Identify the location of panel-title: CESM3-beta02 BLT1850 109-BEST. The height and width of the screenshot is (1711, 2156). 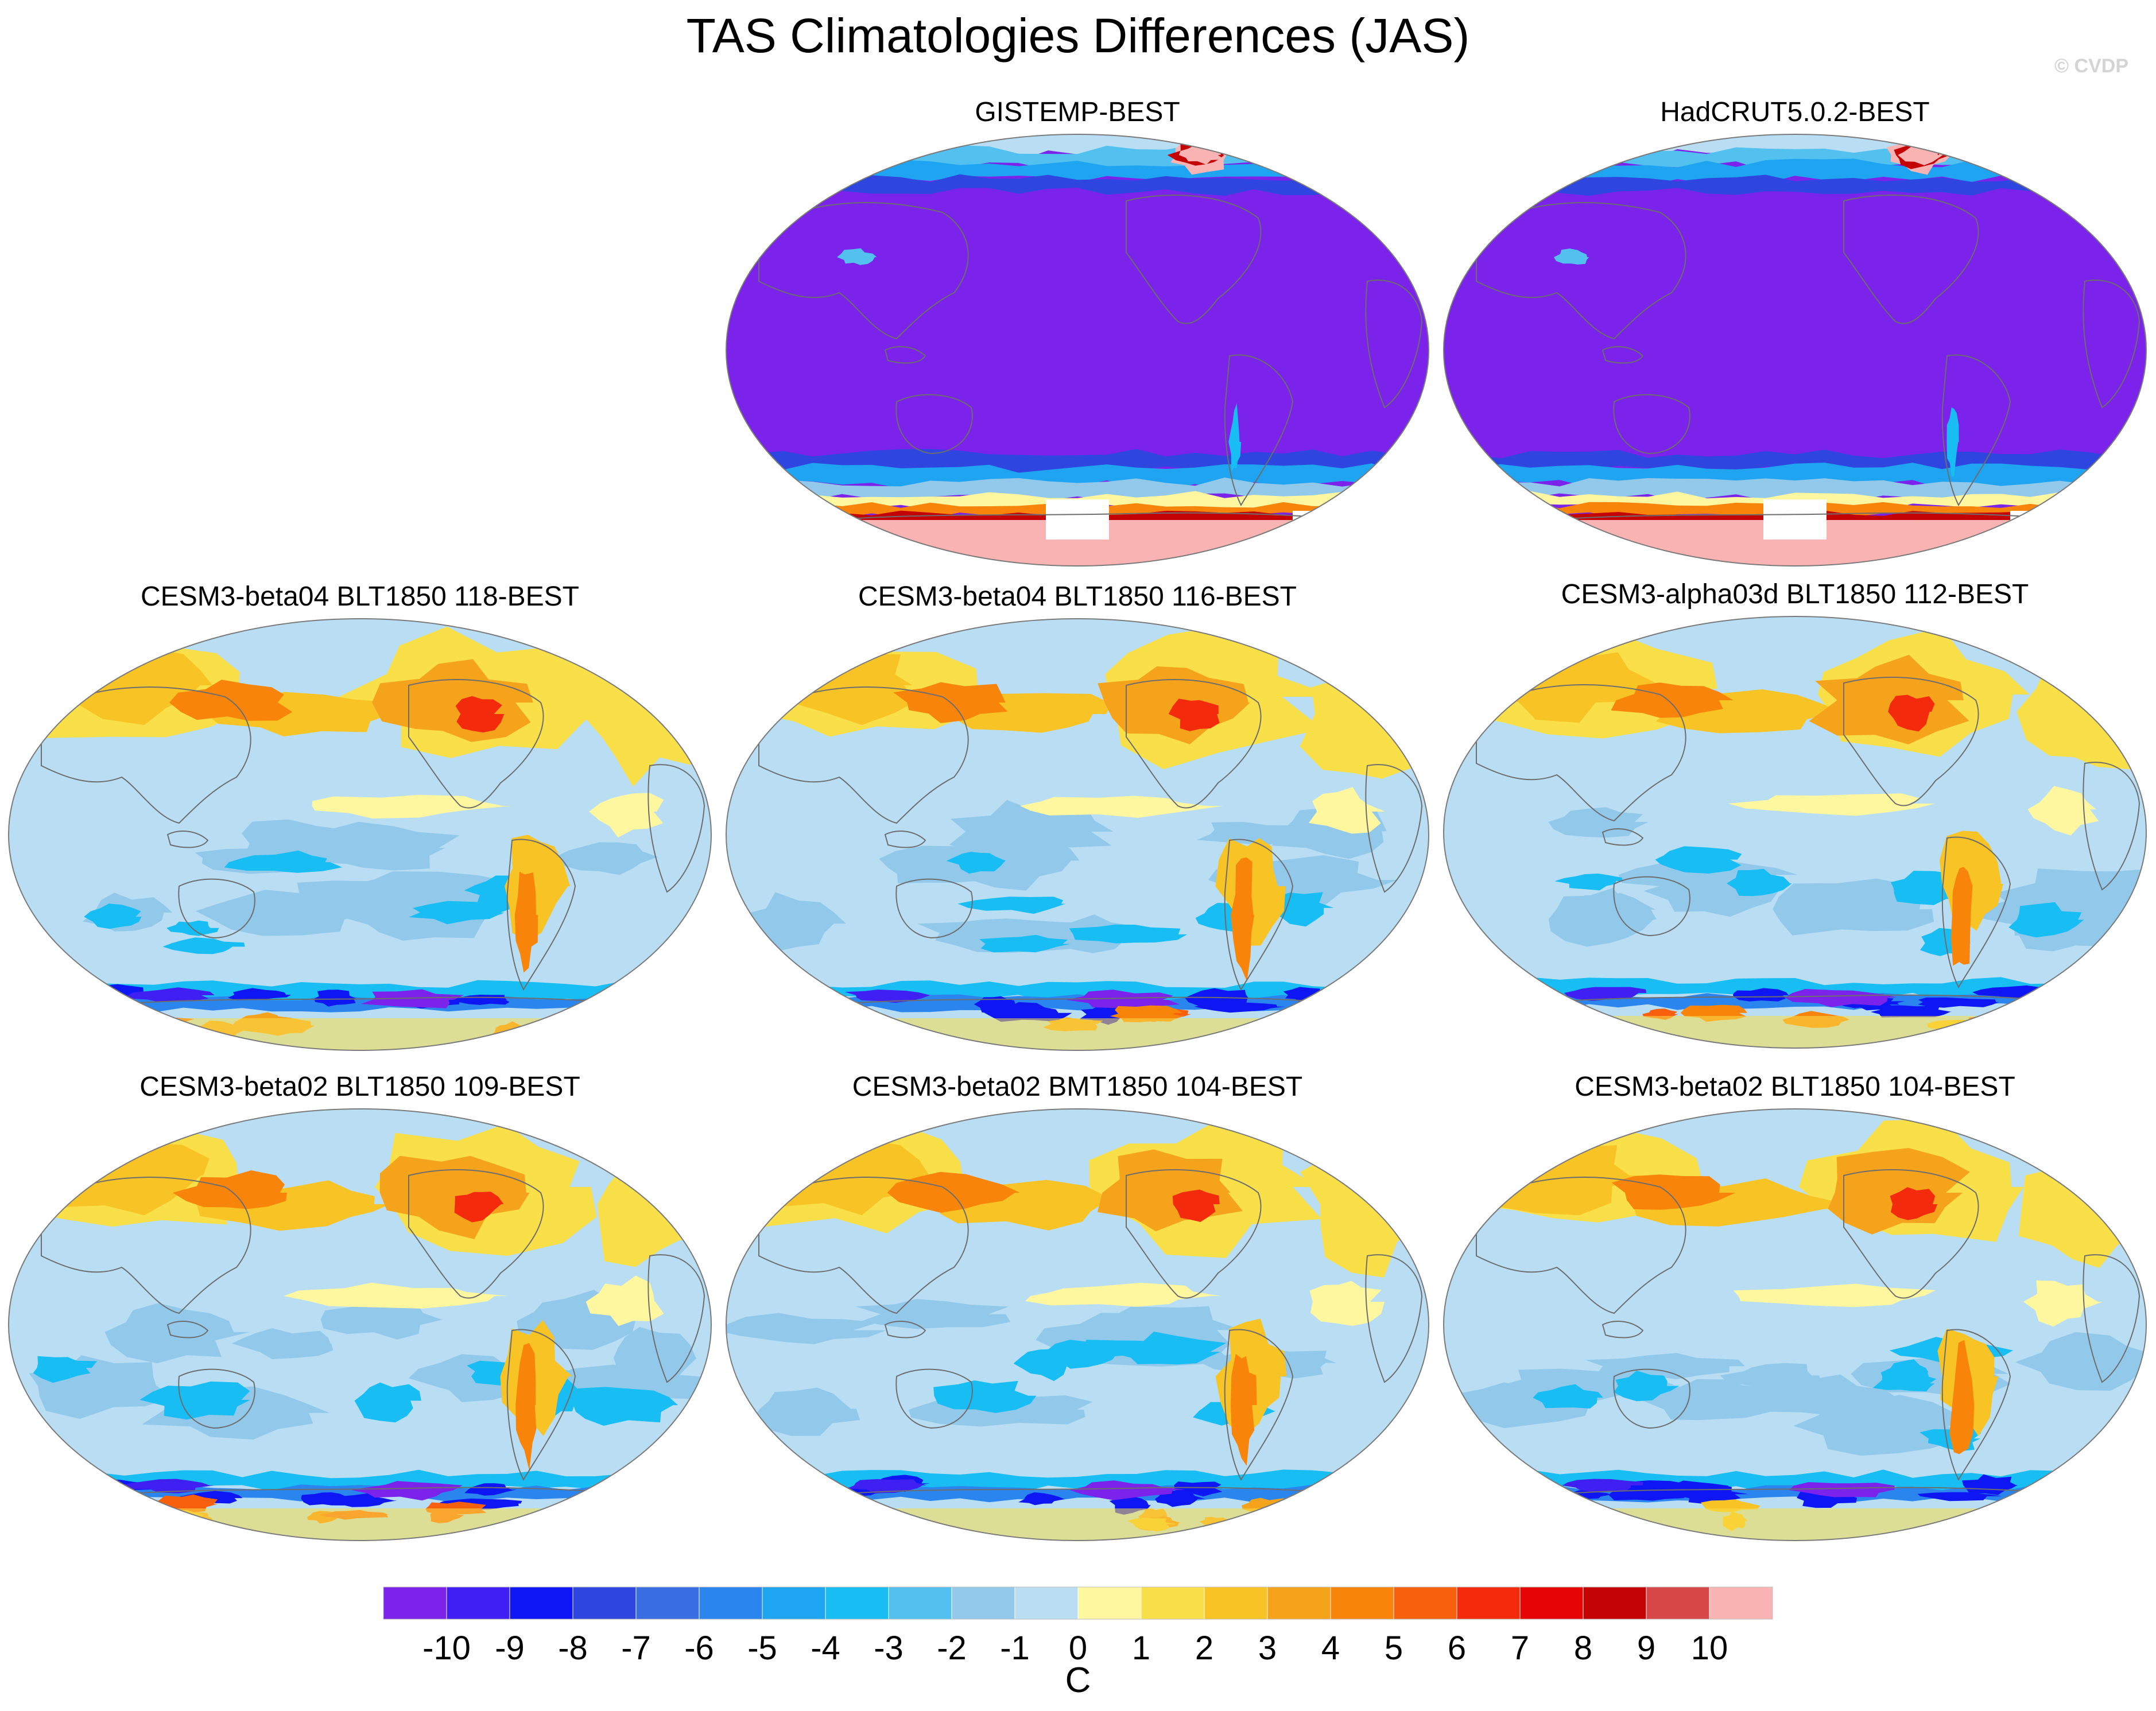
(359, 1087).